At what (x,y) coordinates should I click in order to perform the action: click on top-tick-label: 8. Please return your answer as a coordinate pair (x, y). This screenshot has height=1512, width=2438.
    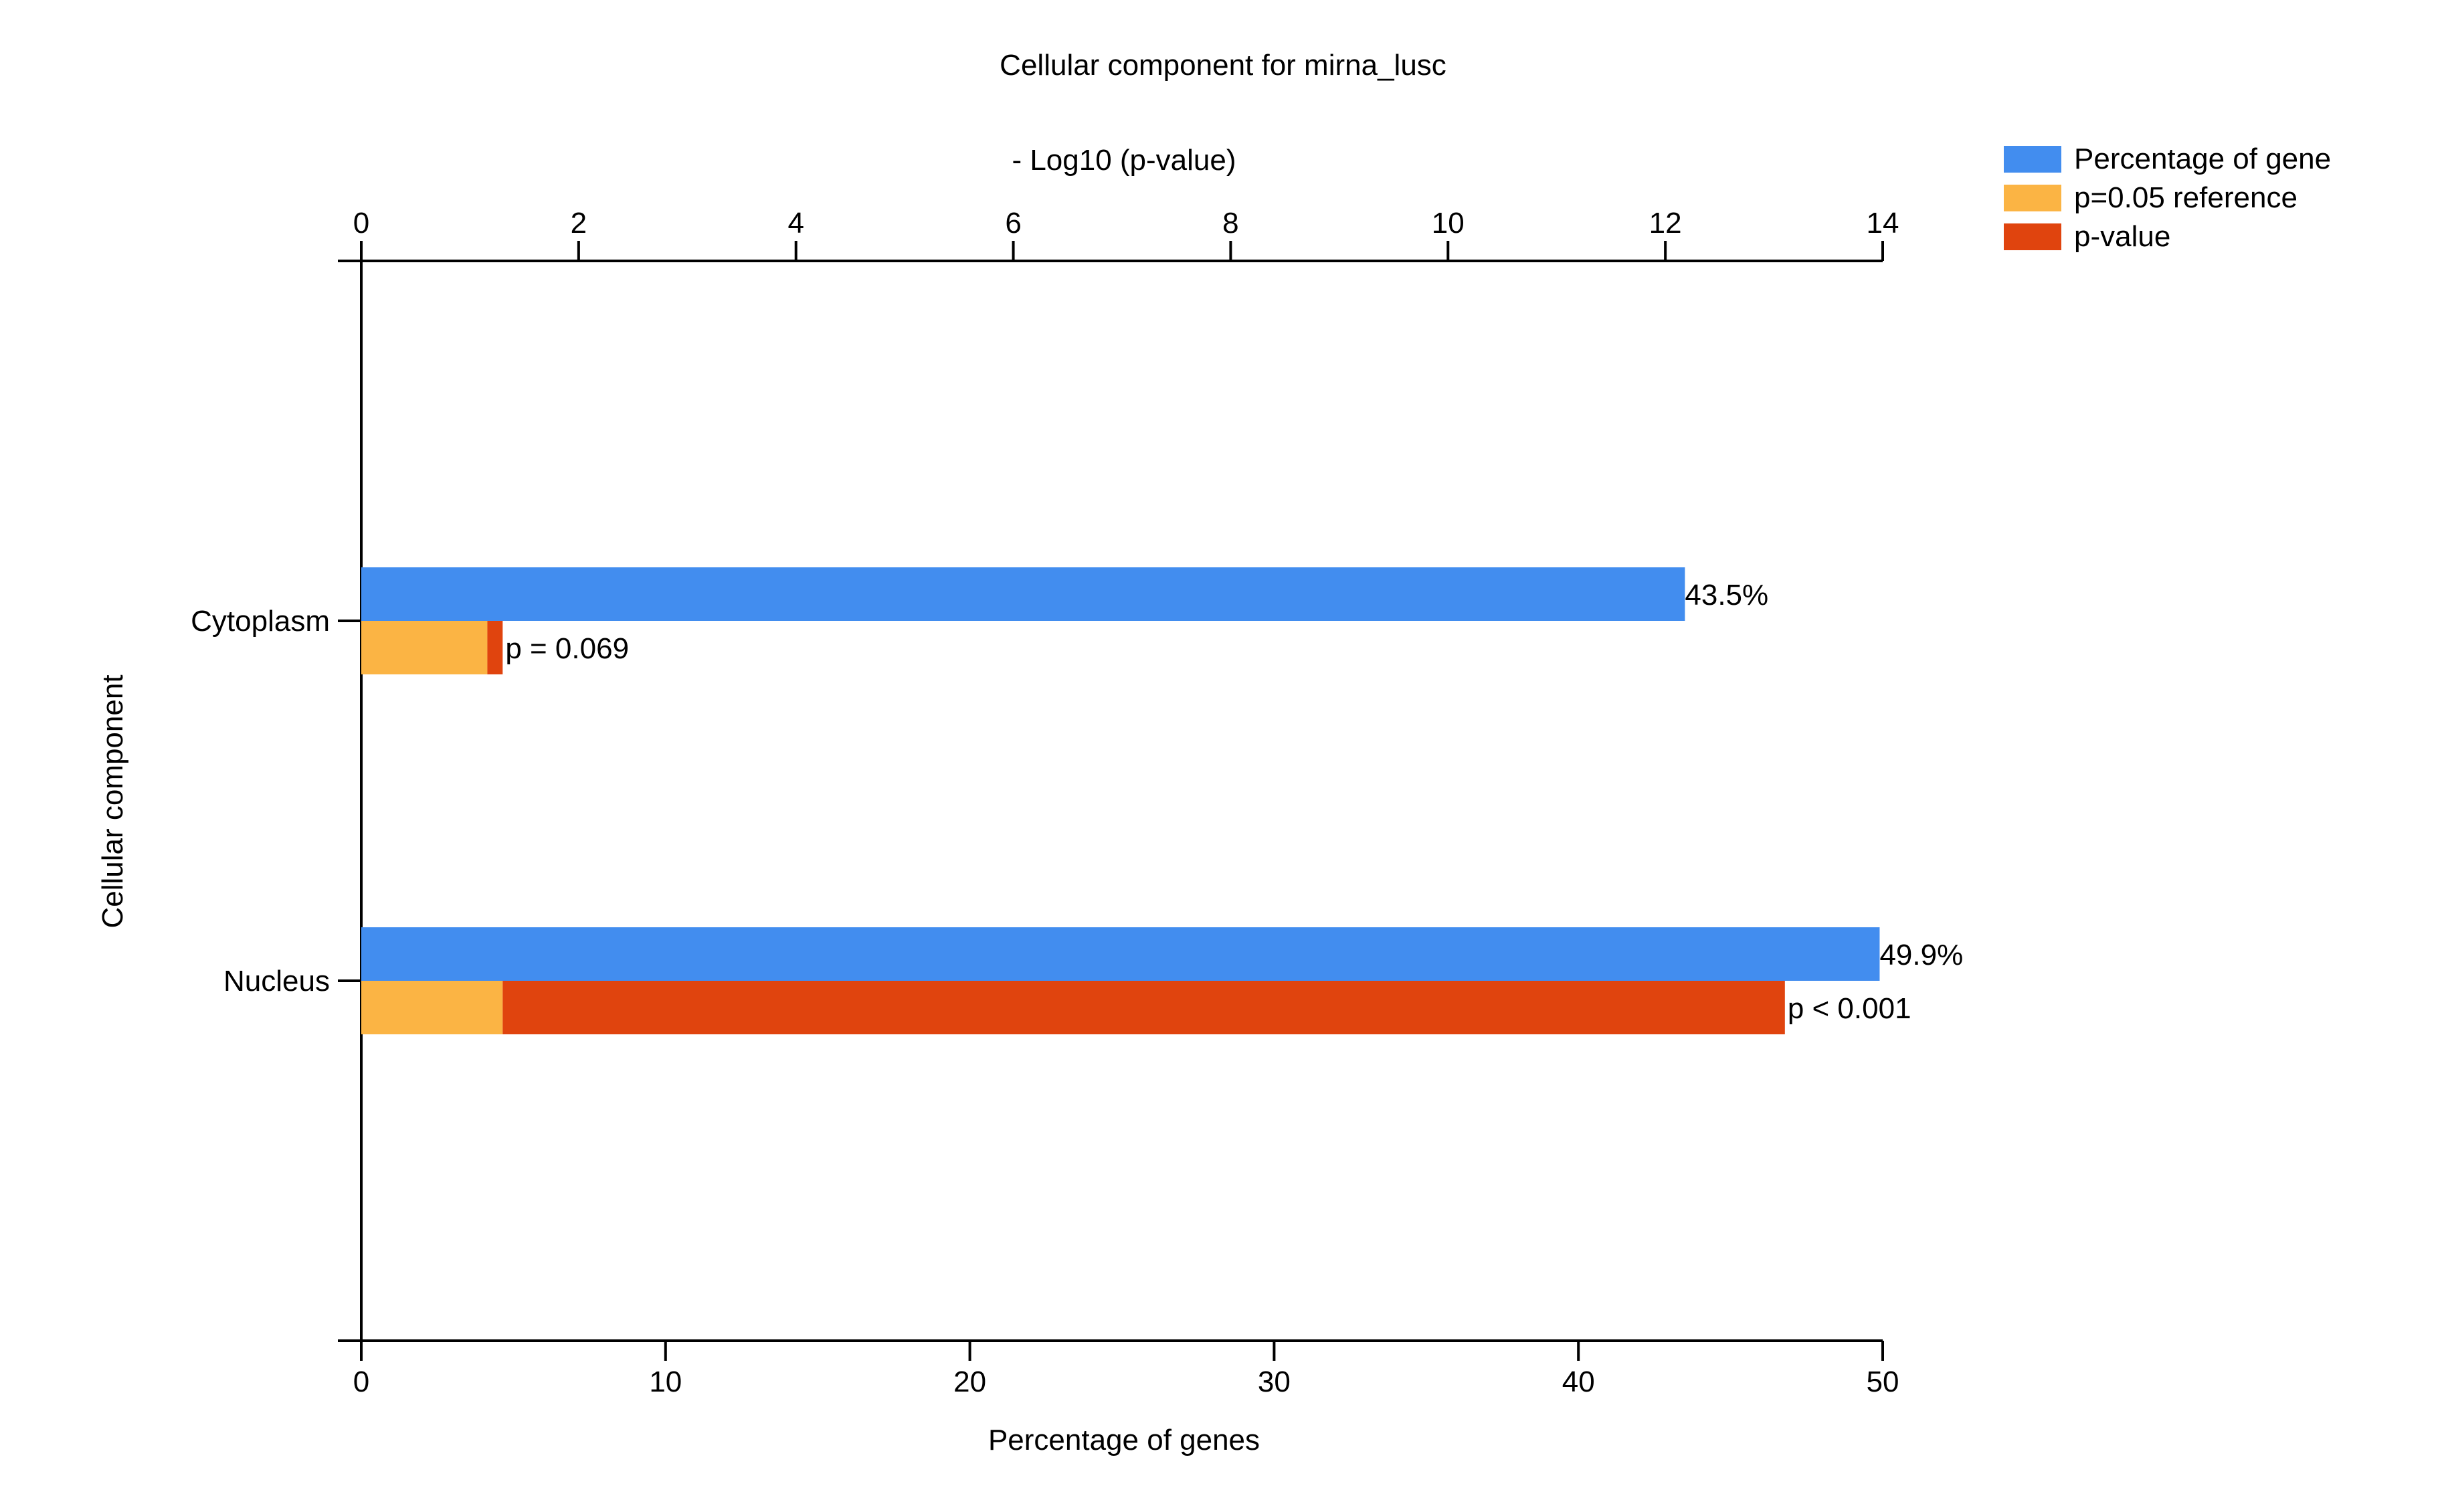
    Looking at the image, I should click on (1230, 223).